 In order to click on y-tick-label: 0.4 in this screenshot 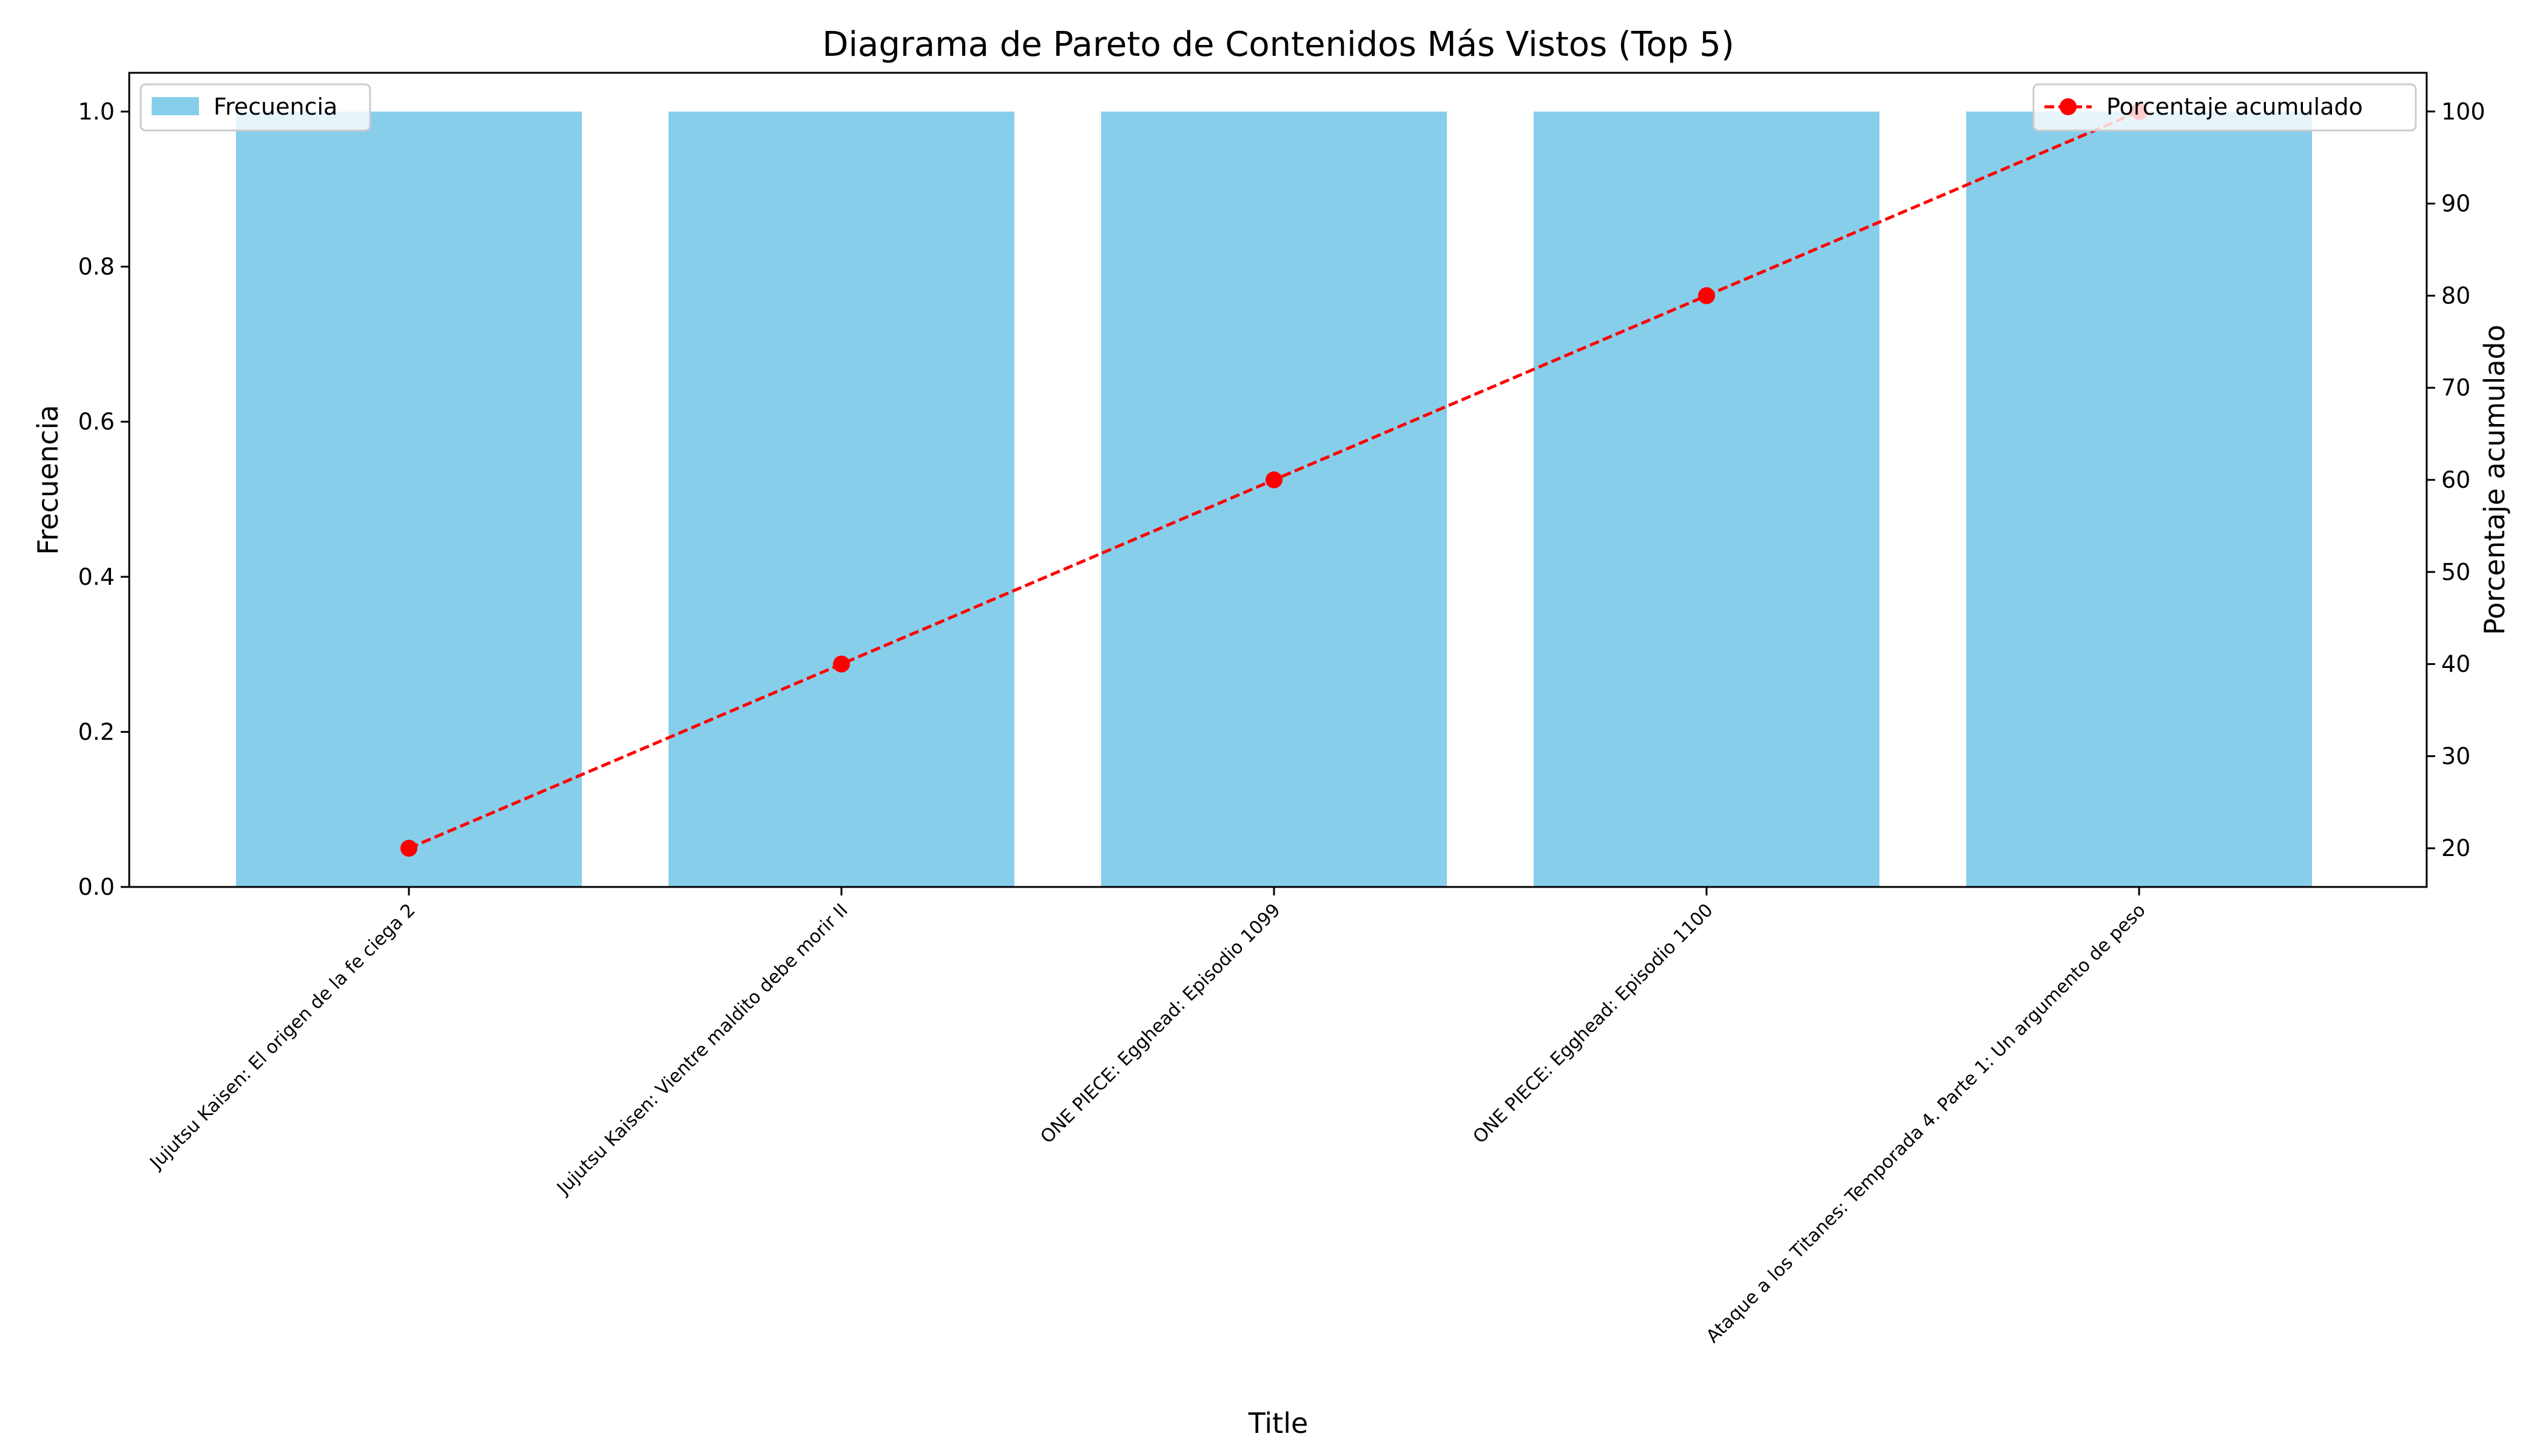, I will do `click(96, 577)`.